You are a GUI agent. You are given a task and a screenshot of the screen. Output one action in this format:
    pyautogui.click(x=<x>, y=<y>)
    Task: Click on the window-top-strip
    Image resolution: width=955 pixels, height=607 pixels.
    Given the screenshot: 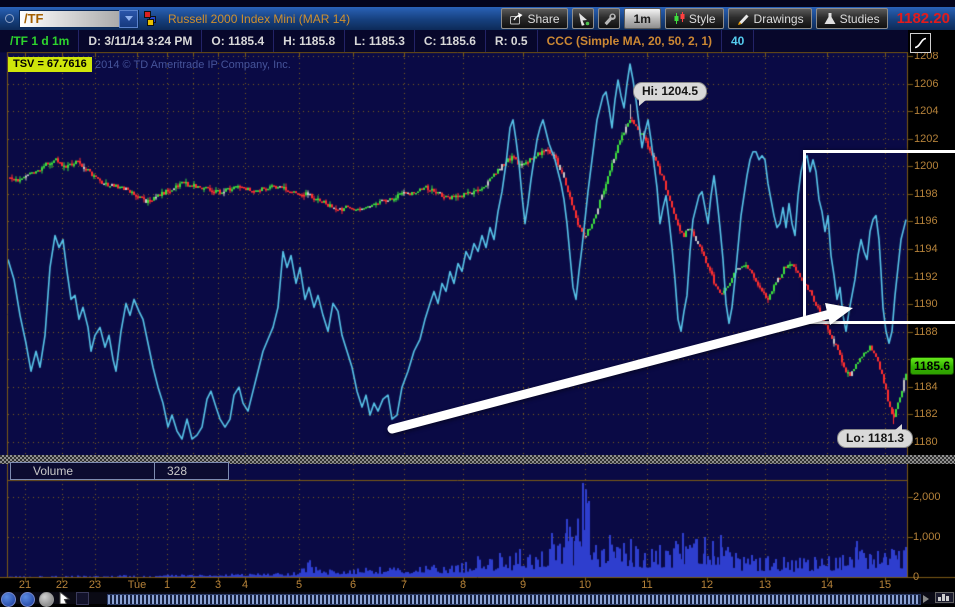 What is the action you would take?
    pyautogui.click(x=477, y=3)
    